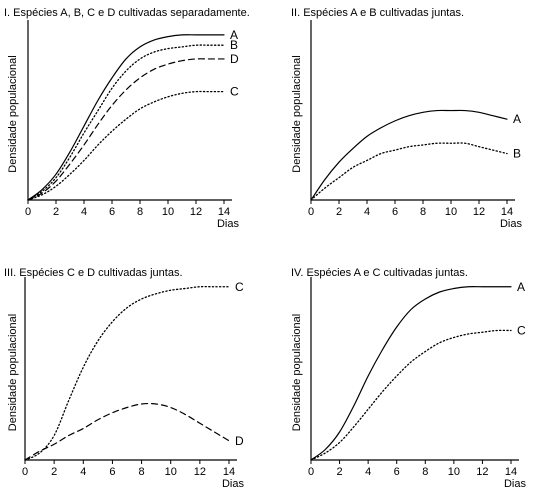  I want to click on chart-title: II. Espécies A e B cultivadas juntas., so click(377, 13).